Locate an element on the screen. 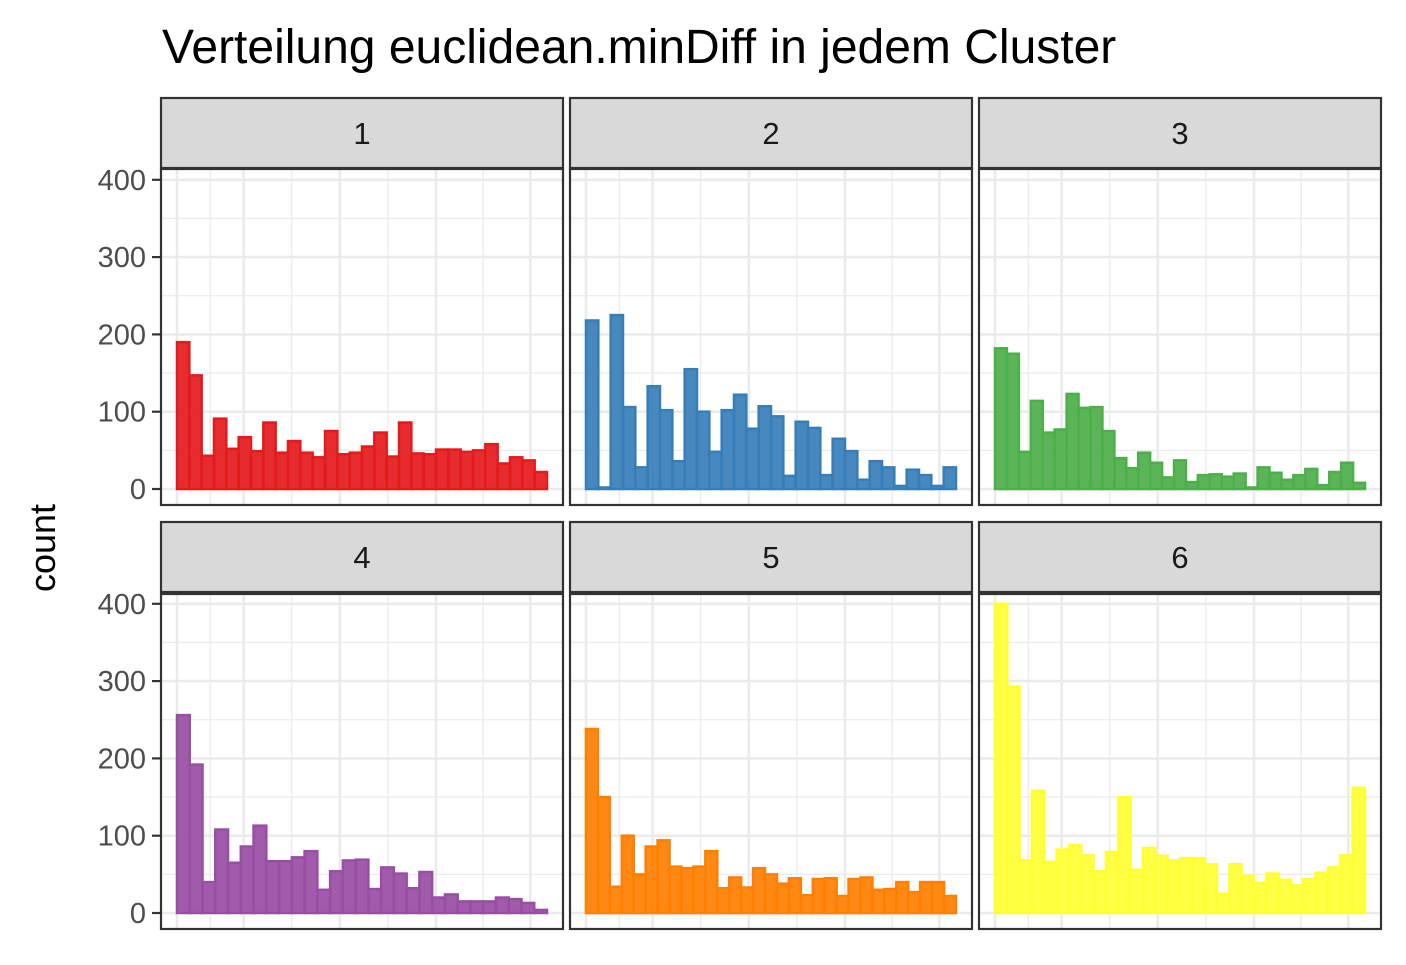 The height and width of the screenshot is (965, 1406). facet-strip-label-5: 5 is located at coordinates (770, 557).